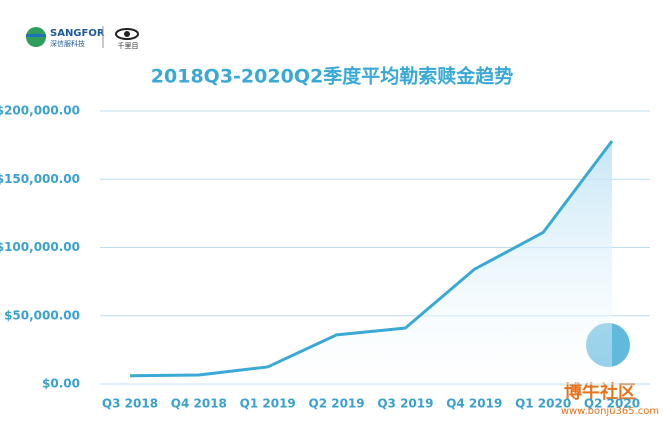 The height and width of the screenshot is (424, 663). What do you see at coordinates (42, 315) in the screenshot?
I see `y-tick-label: $50,000.00` at bounding box center [42, 315].